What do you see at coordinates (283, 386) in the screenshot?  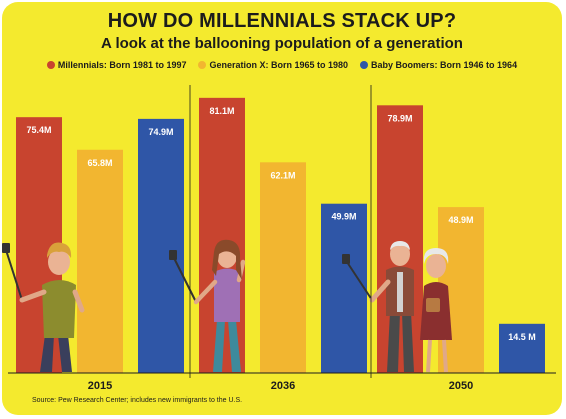 I see `x-tick-label: 2036` at bounding box center [283, 386].